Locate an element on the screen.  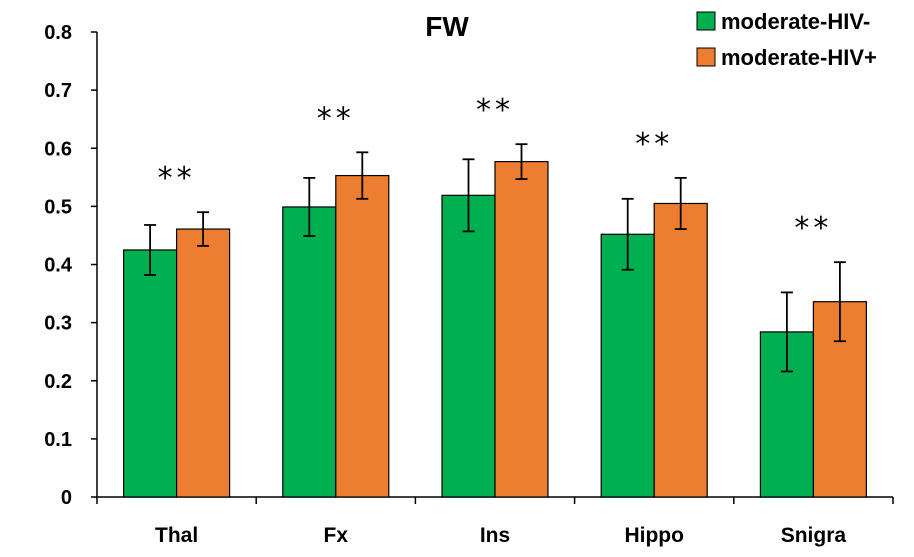
x-tick-label: Thal is located at coordinates (176, 535).